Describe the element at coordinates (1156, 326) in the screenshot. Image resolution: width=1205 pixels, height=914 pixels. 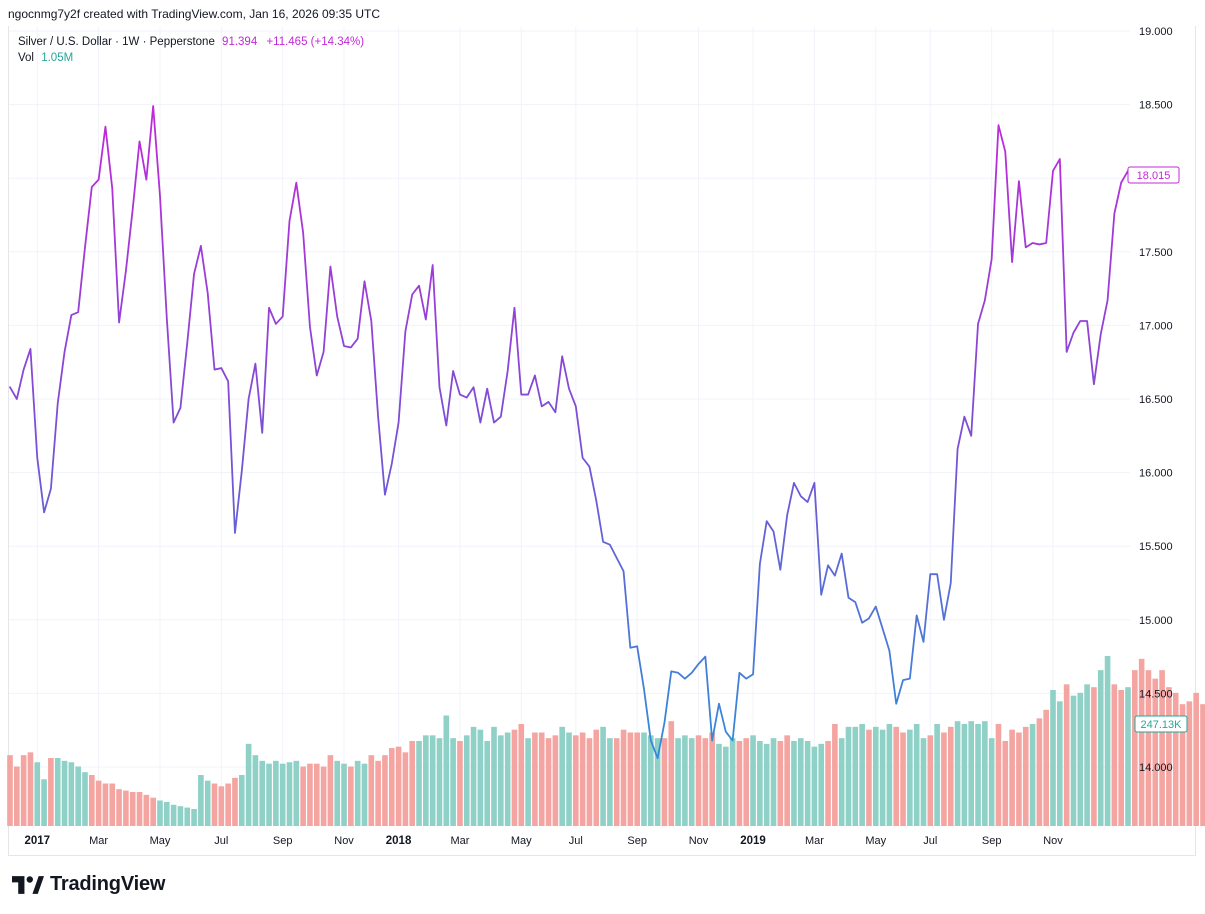
I see `y-tick-label: 17.000` at that location.